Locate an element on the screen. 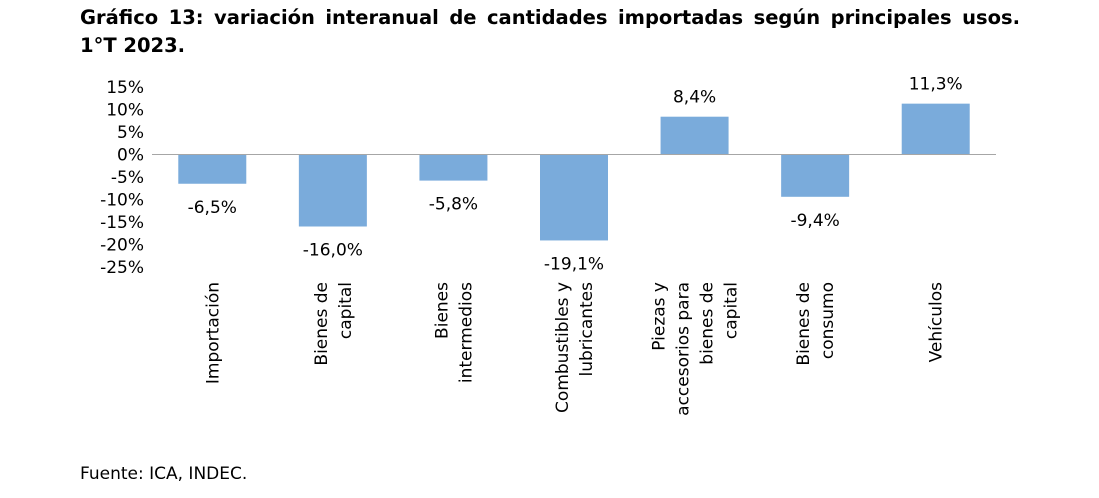 The image size is (1099, 498). category-label: Combustibles y lubricantes is located at coordinates (575, 347).